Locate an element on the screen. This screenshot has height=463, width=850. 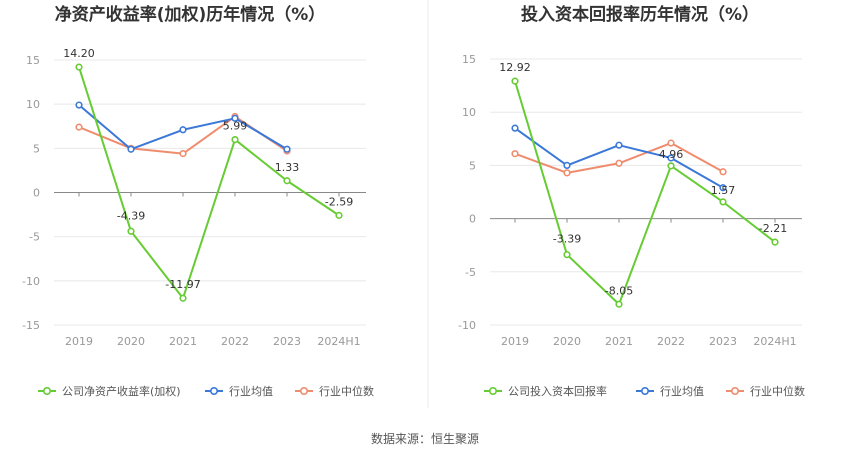
data-label: -3.39 is located at coordinates (567, 239).